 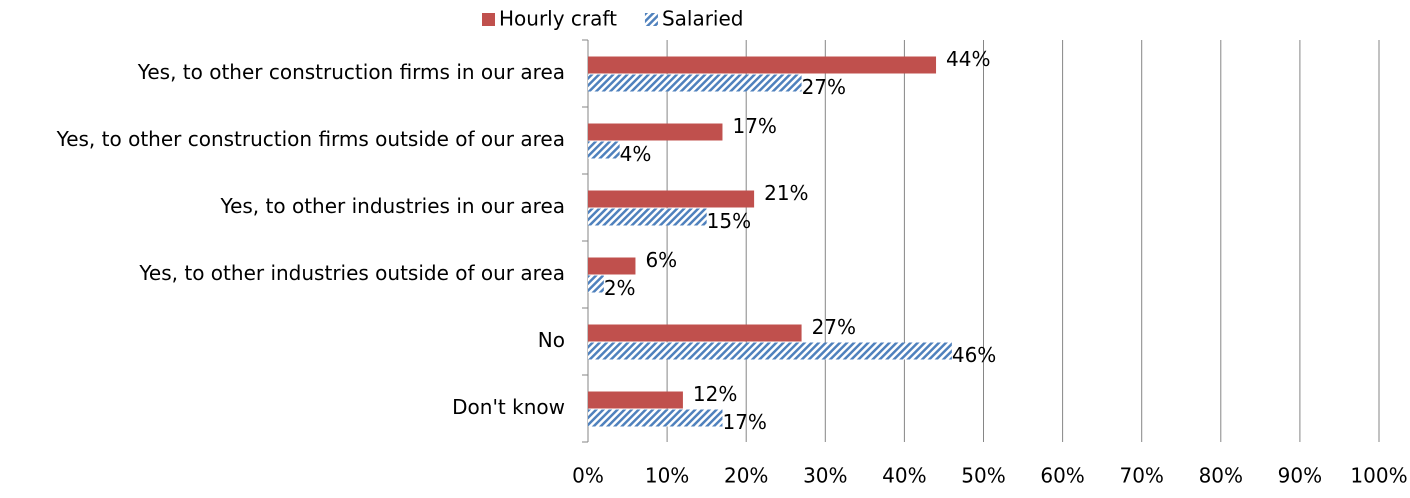 What do you see at coordinates (968, 59) in the screenshot?
I see `data-label: 44%` at bounding box center [968, 59].